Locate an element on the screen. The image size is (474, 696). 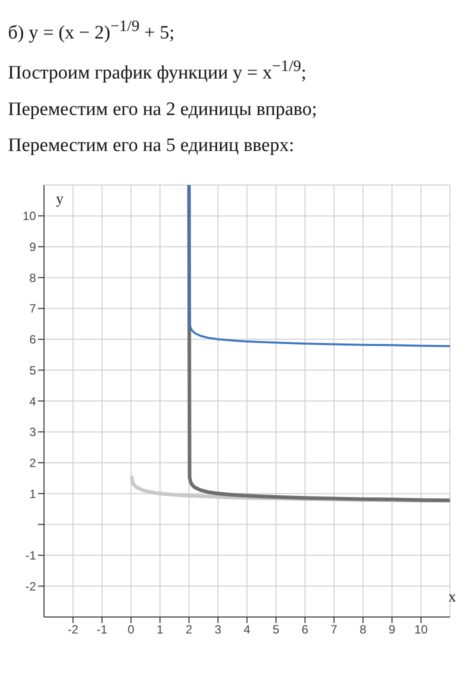
text: Построим график функции y = x$^{−1/9}$; is located at coordinates (158, 71).